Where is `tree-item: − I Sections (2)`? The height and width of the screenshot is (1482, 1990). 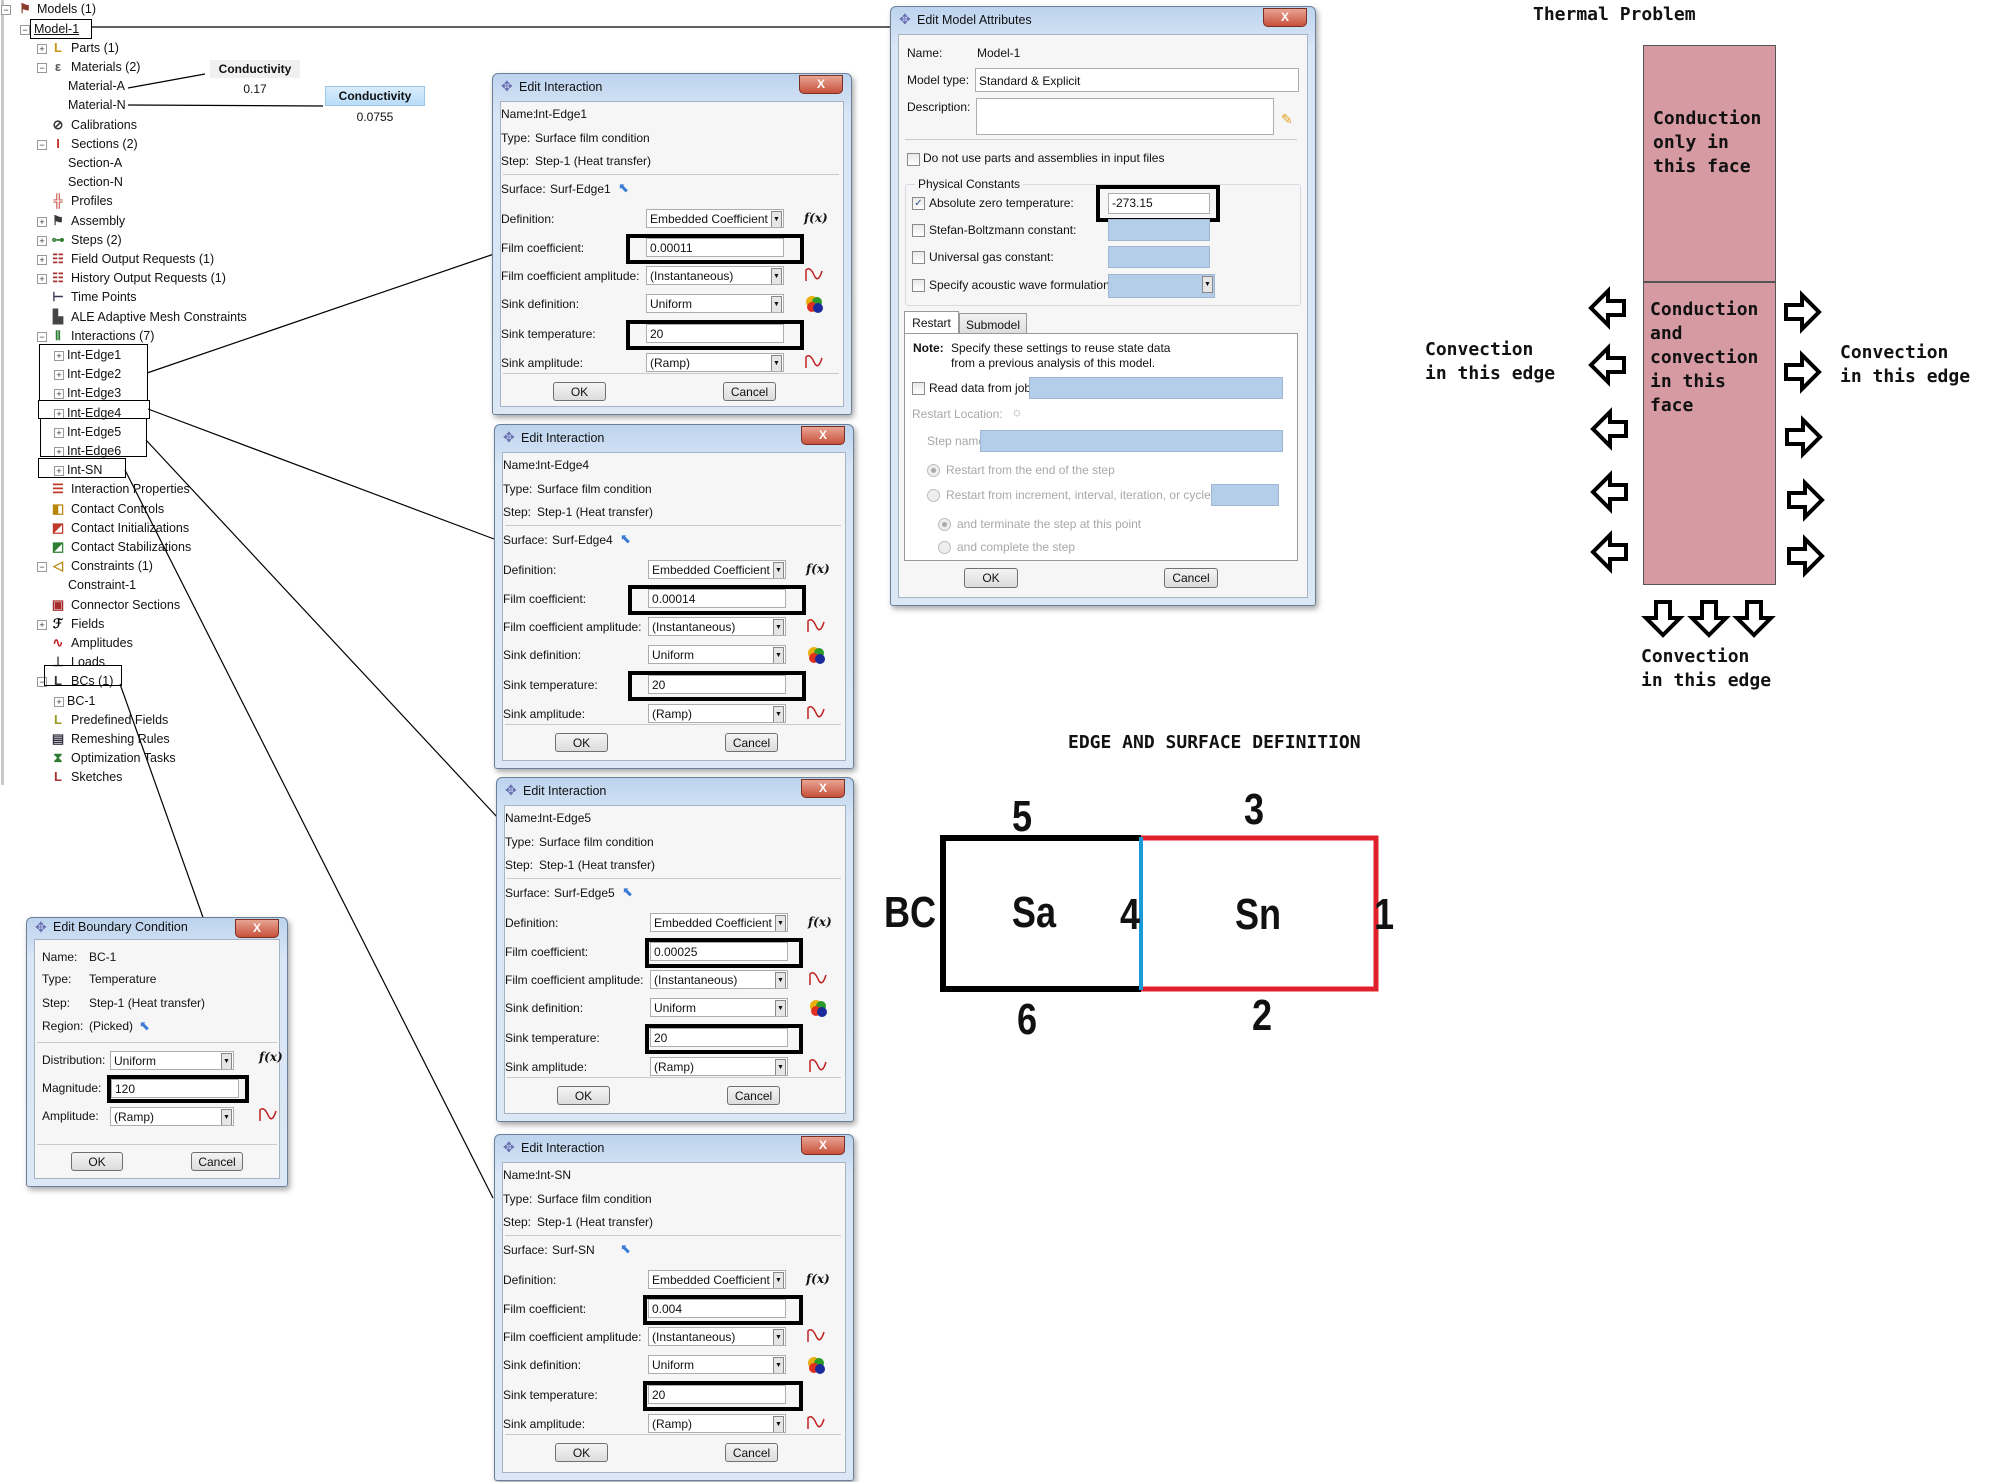
tree-item: − I Sections (2) is located at coordinates (150, 144).